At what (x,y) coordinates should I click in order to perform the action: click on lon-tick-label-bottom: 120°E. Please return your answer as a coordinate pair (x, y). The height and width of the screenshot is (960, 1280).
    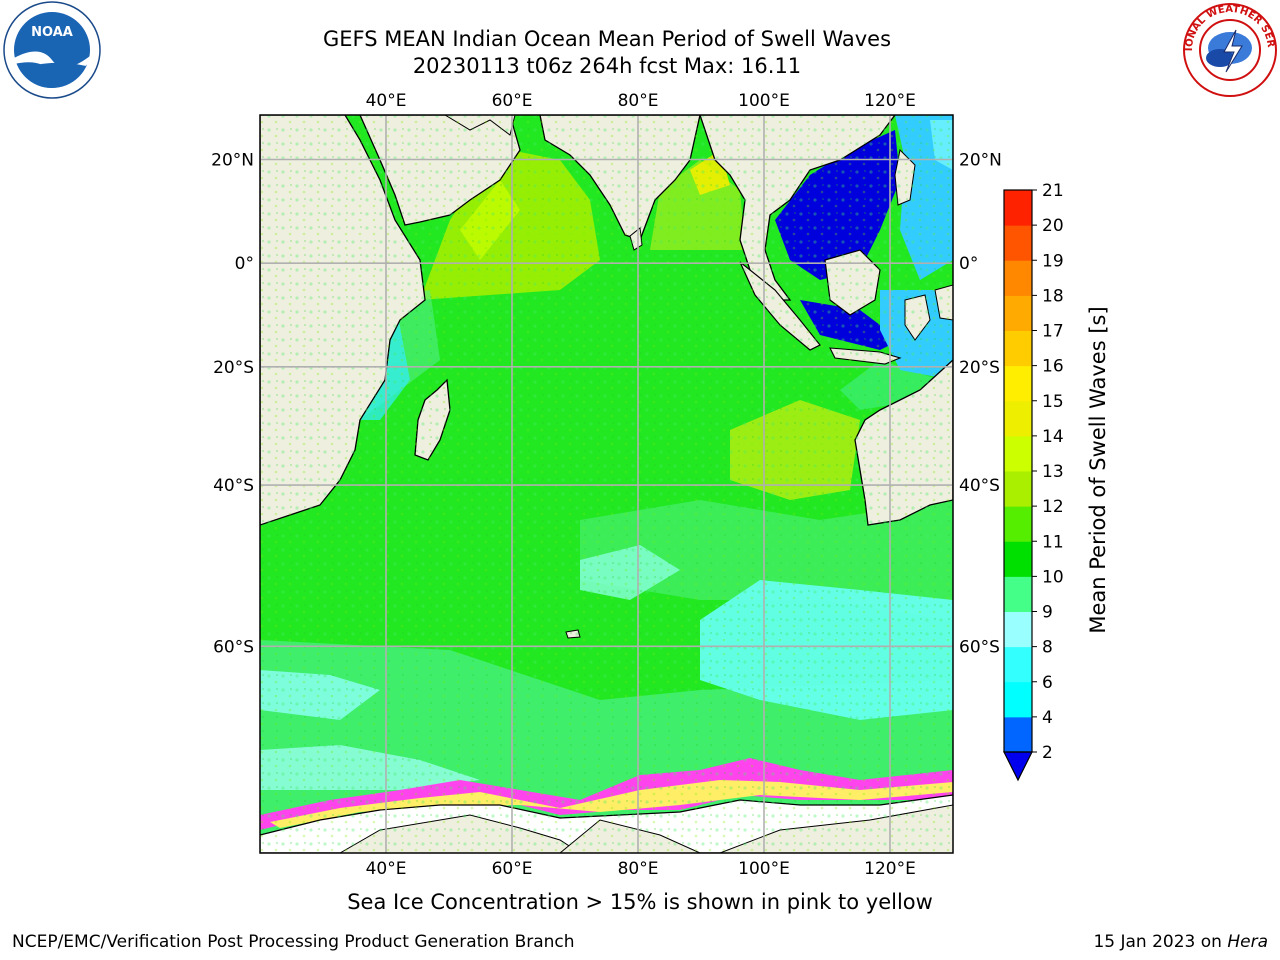
    Looking at the image, I should click on (890, 869).